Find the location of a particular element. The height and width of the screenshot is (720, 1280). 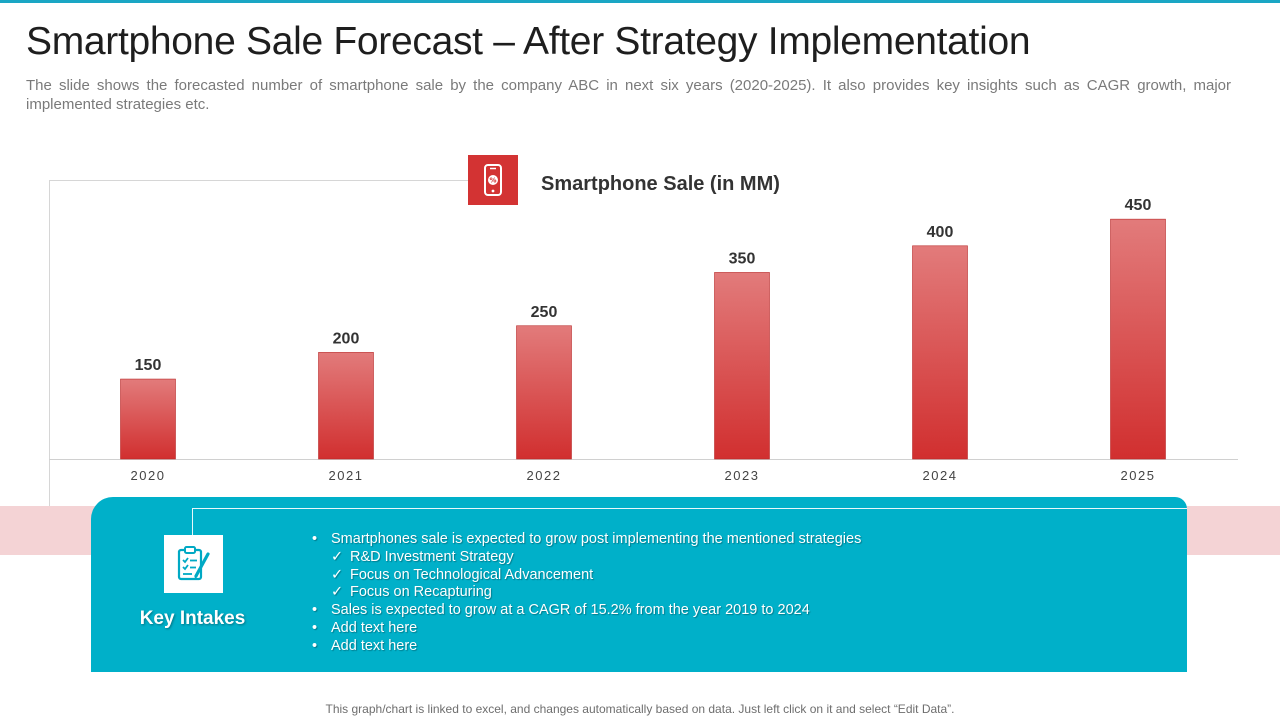

key-intake-item: ✓ Focus on Recapturing is located at coordinates (586, 593).